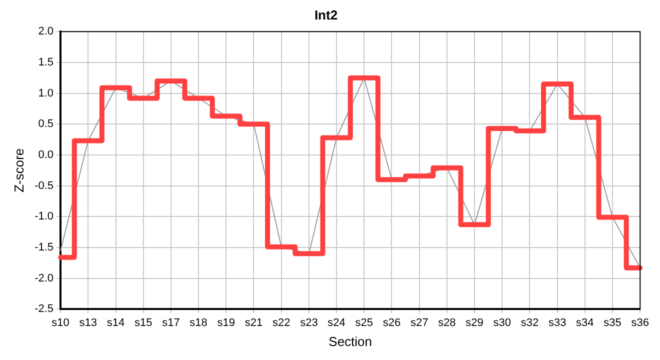 This screenshot has height=360, width=660. Describe the element at coordinates (115, 322) in the screenshot. I see `x-tick-label: s14` at that location.